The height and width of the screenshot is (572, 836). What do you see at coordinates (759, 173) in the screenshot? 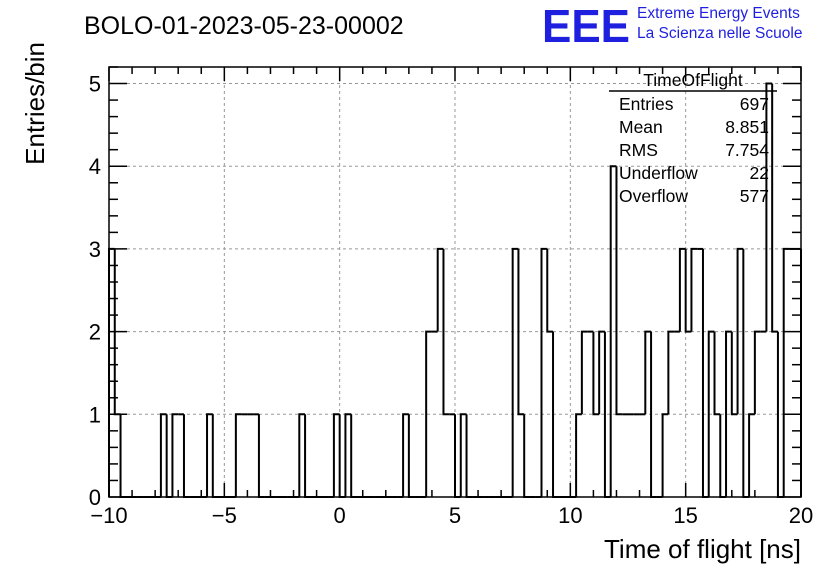
I see `stats-value-underflow: 22` at bounding box center [759, 173].